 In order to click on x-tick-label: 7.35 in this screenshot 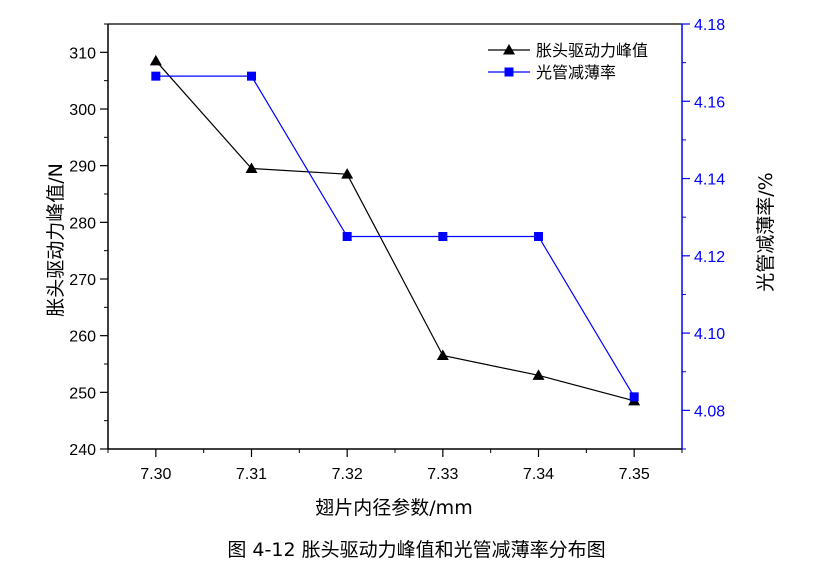, I will do `click(634, 474)`.